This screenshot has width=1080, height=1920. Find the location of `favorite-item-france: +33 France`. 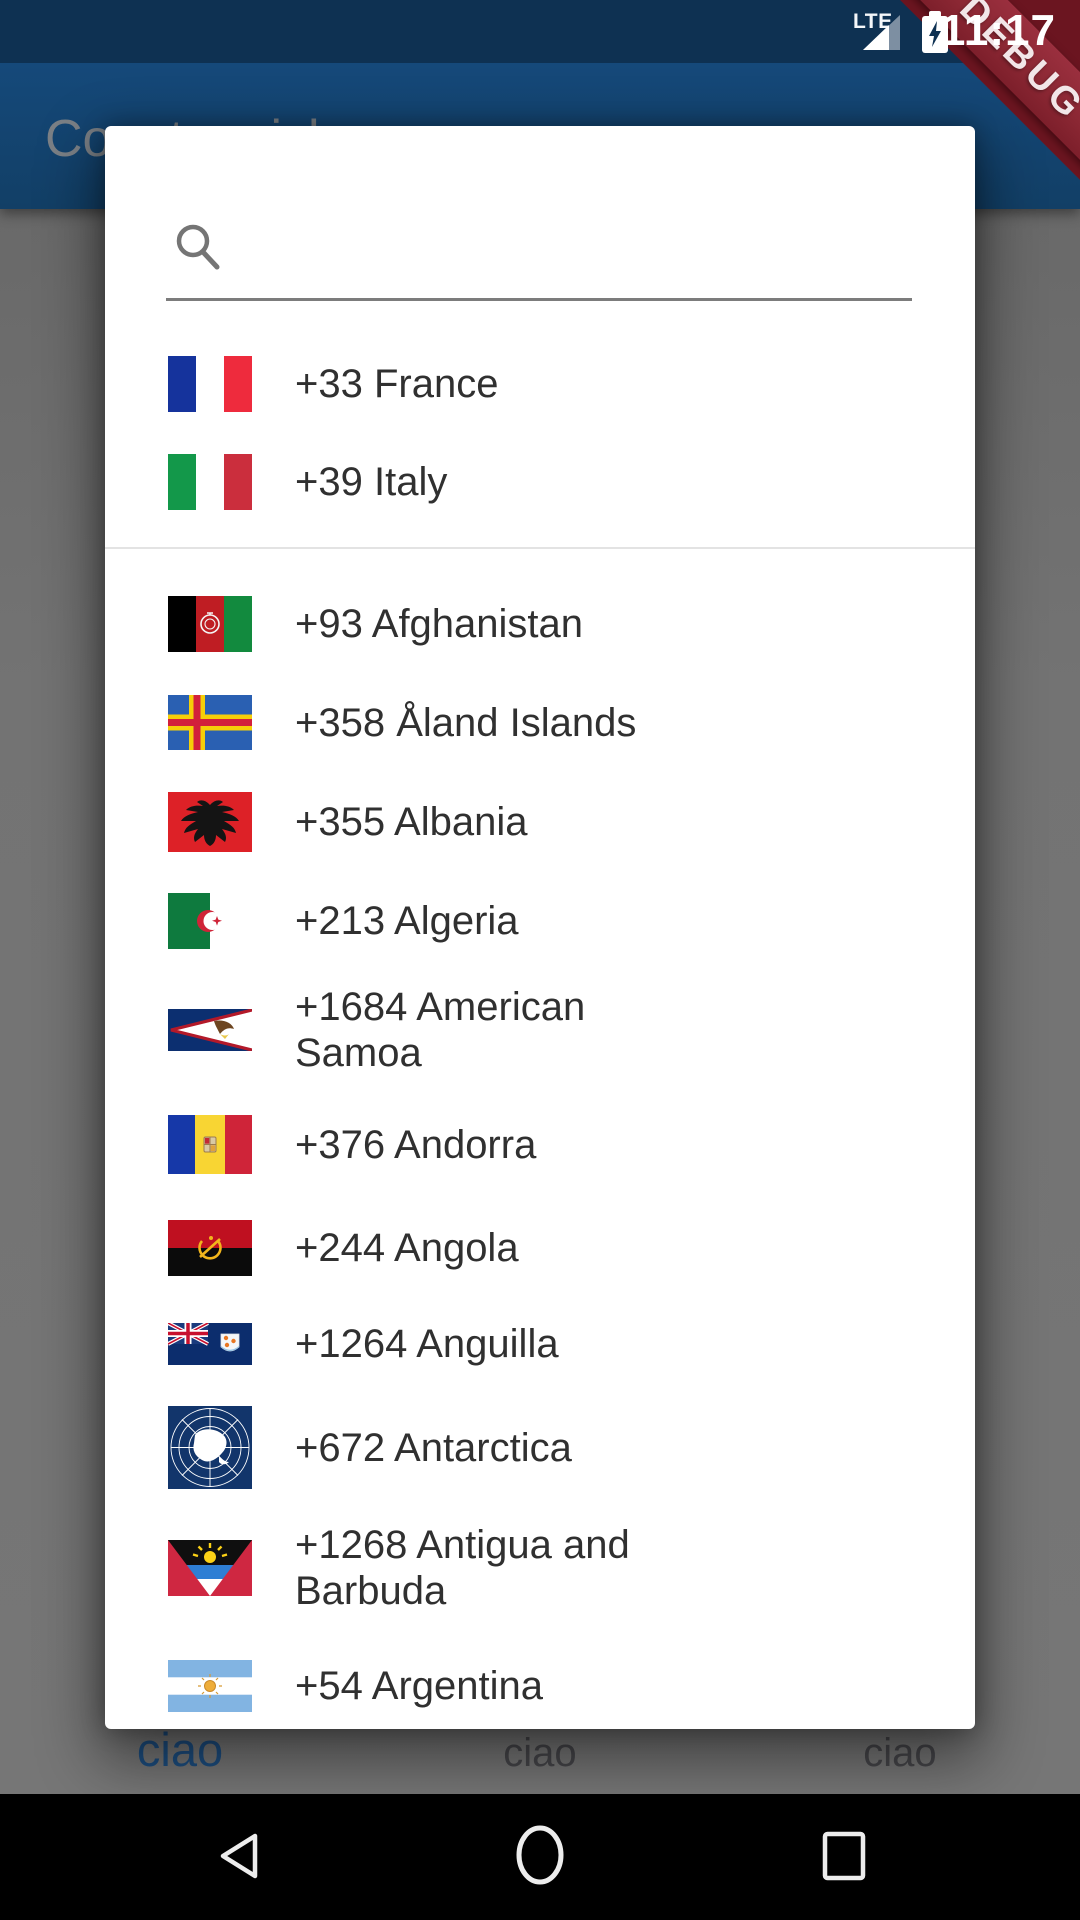

favorite-item-france: +33 France is located at coordinates (540, 384).